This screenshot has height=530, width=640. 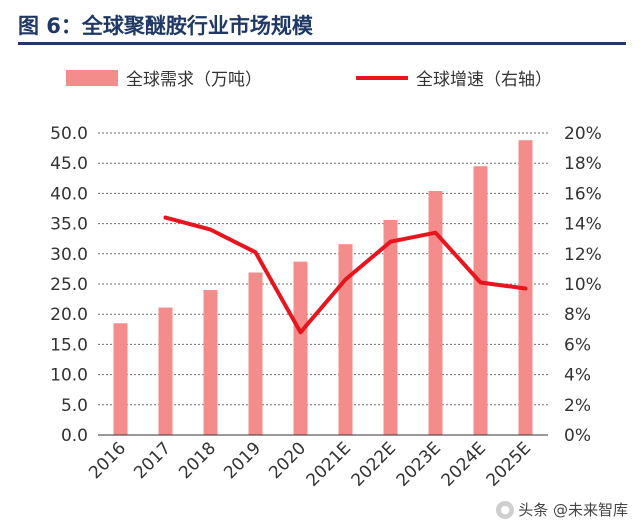 I want to click on right-axis-tick-label: 8%, so click(x=577, y=315).